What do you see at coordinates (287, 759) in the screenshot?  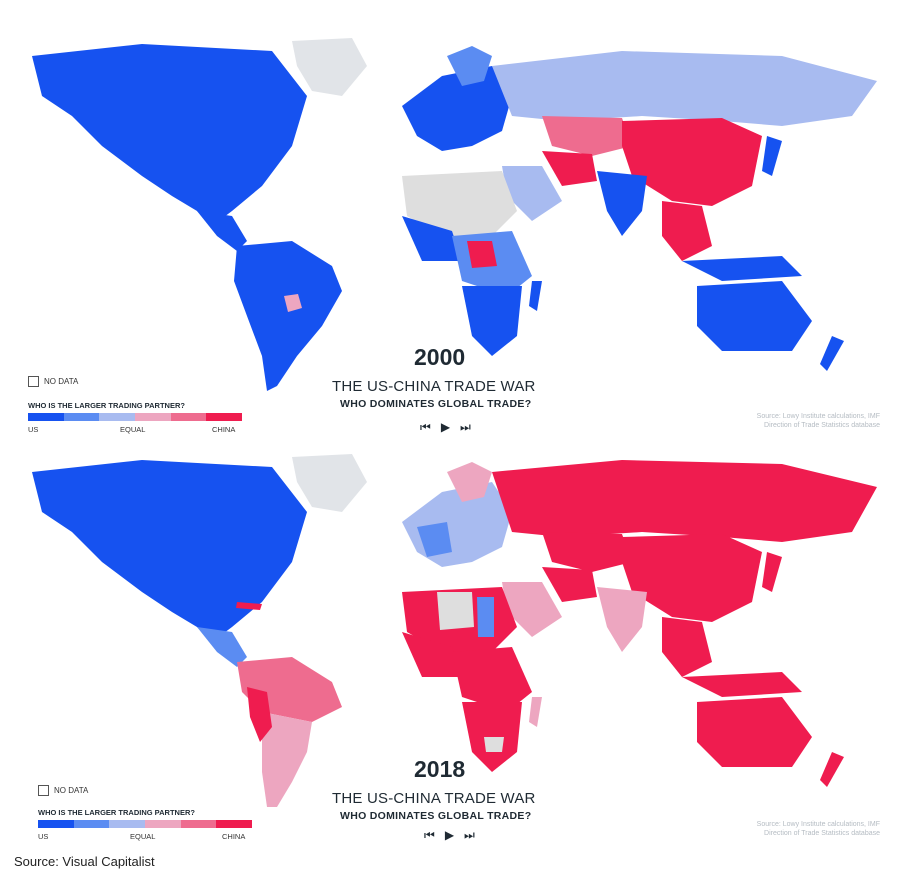 I see `south-america-south-region` at bounding box center [287, 759].